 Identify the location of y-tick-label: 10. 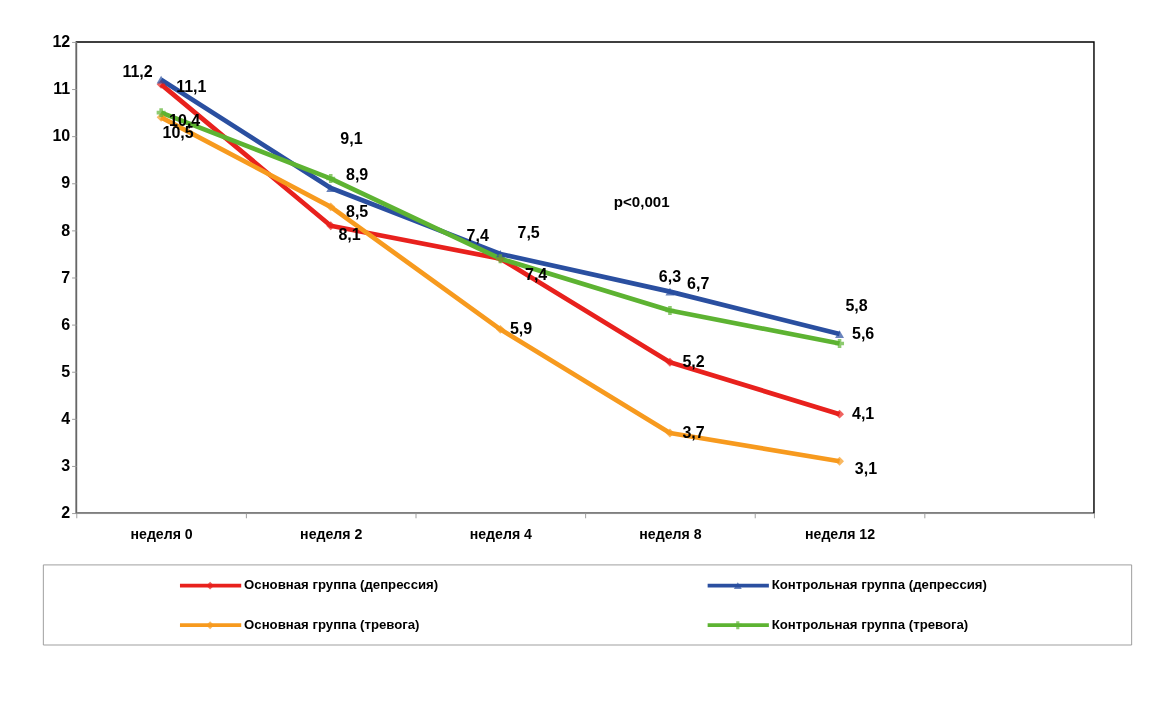
(61, 136).